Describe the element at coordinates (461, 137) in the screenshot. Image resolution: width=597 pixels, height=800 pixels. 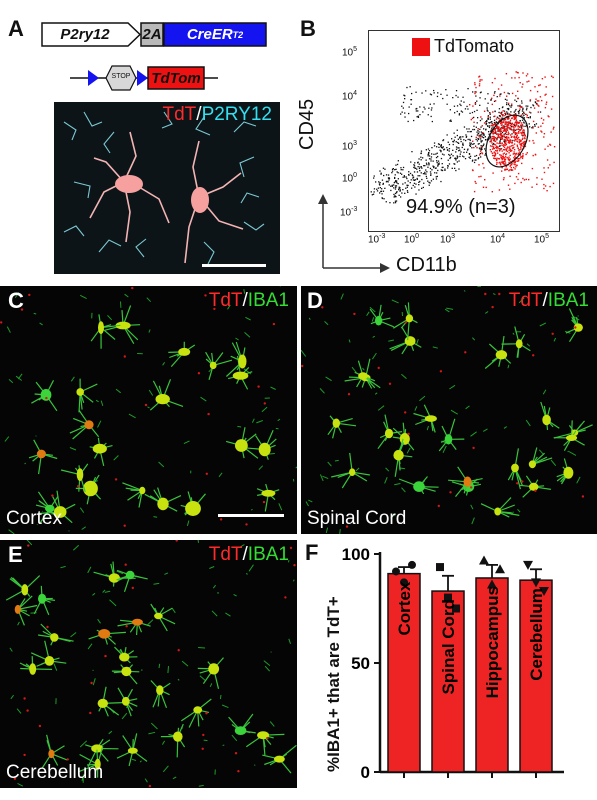
I see `flow-scatter` at that location.